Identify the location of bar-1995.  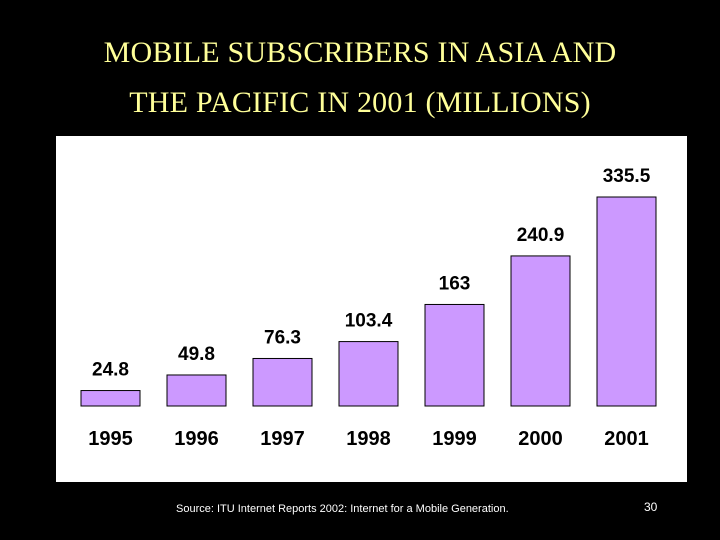
(110, 398).